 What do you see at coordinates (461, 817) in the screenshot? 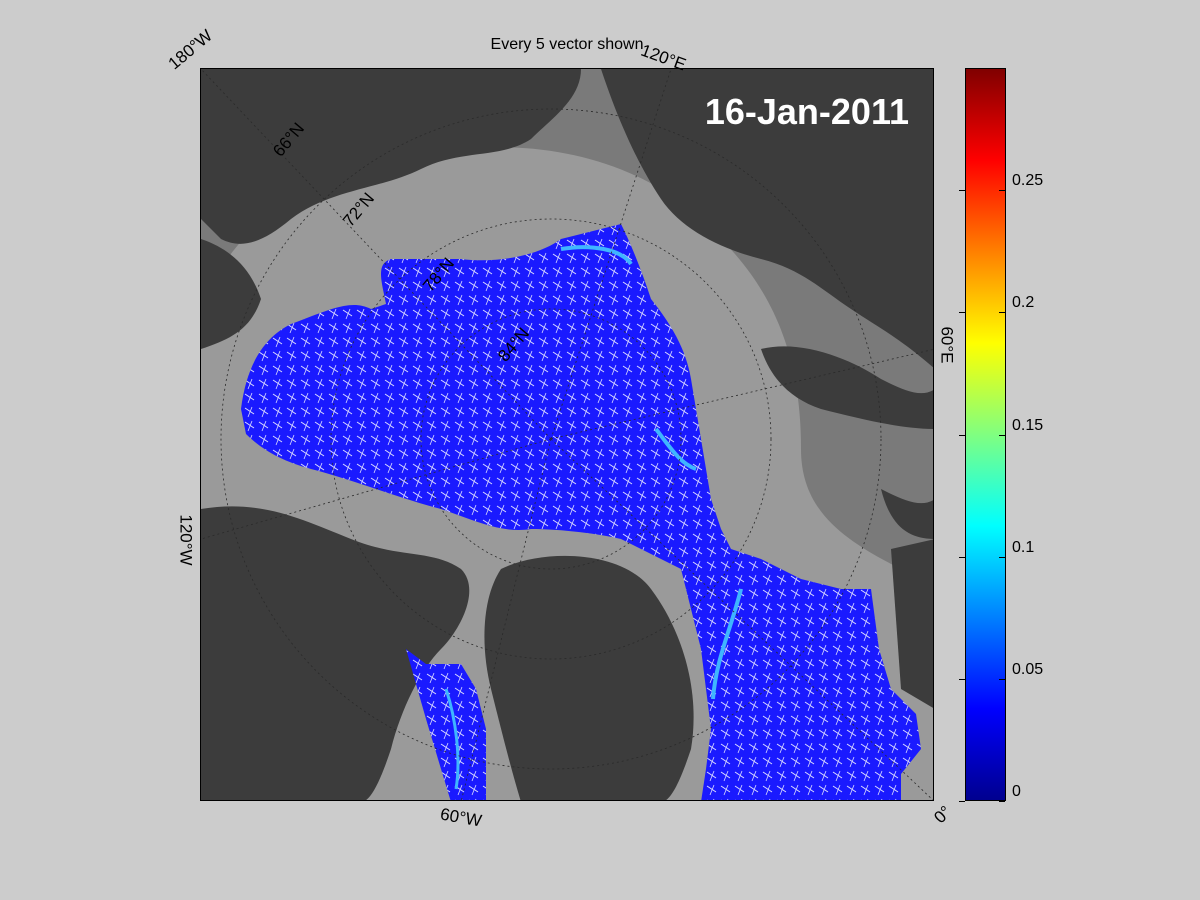
I see `lon-label-60w: 60°W` at bounding box center [461, 817].